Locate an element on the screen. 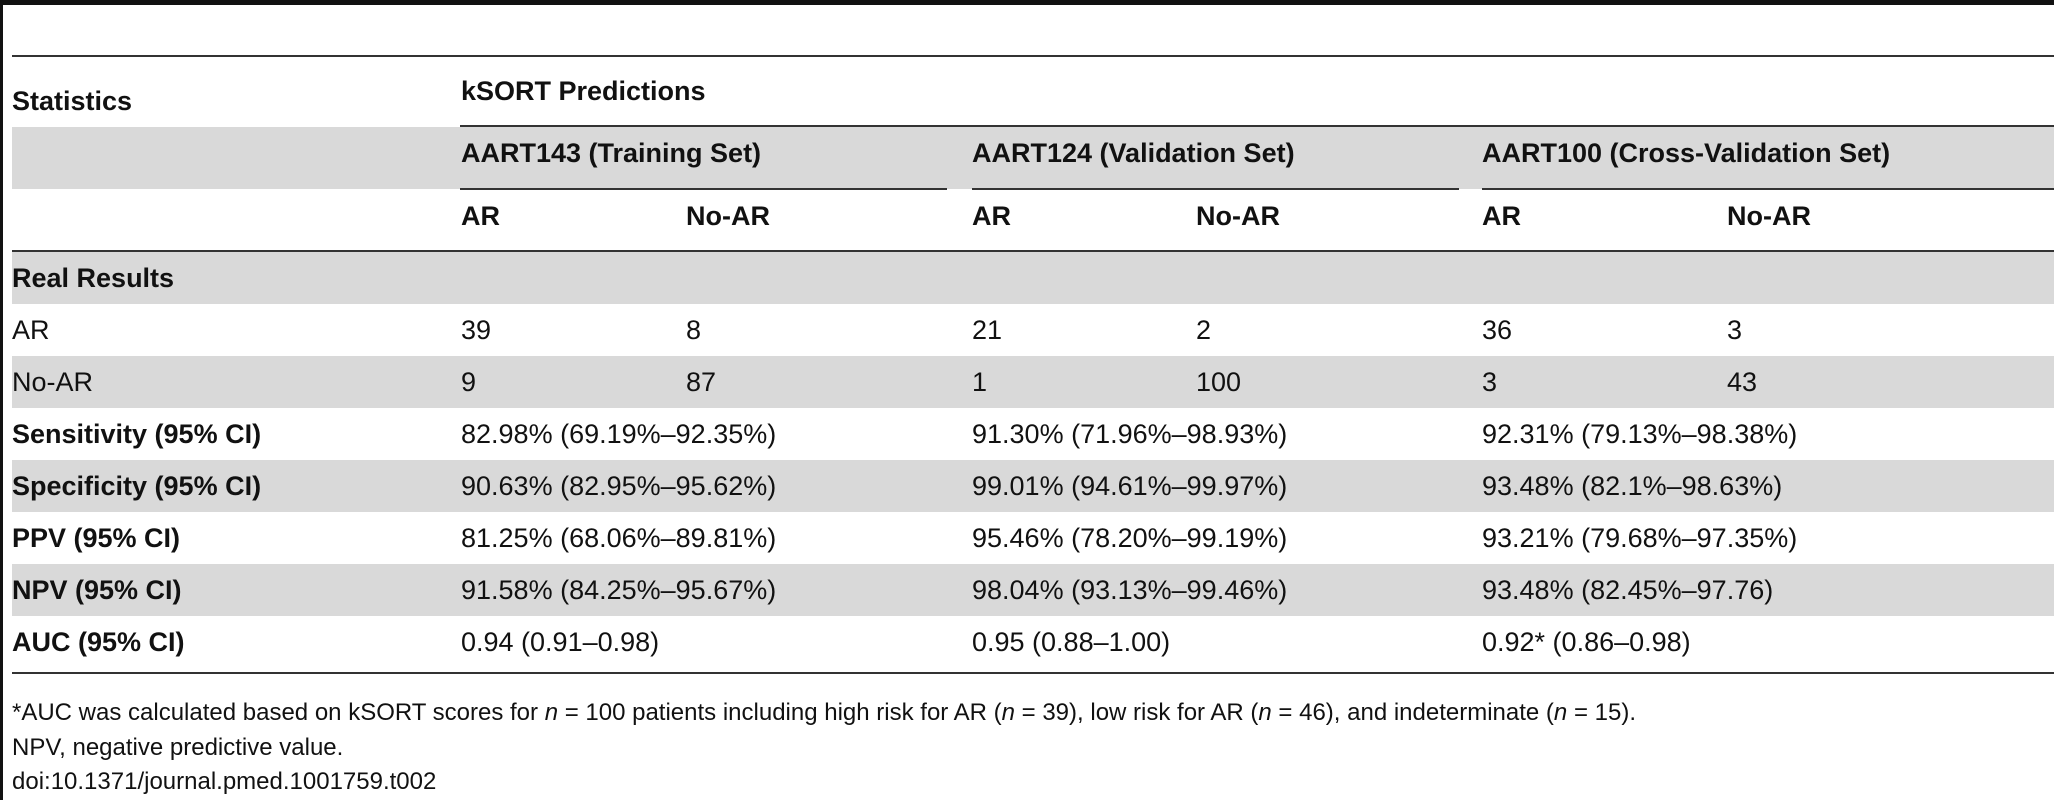 The width and height of the screenshot is (2054, 800). specificity-cross: 93.48% (82.1%–98.63%) is located at coordinates (1632, 486).